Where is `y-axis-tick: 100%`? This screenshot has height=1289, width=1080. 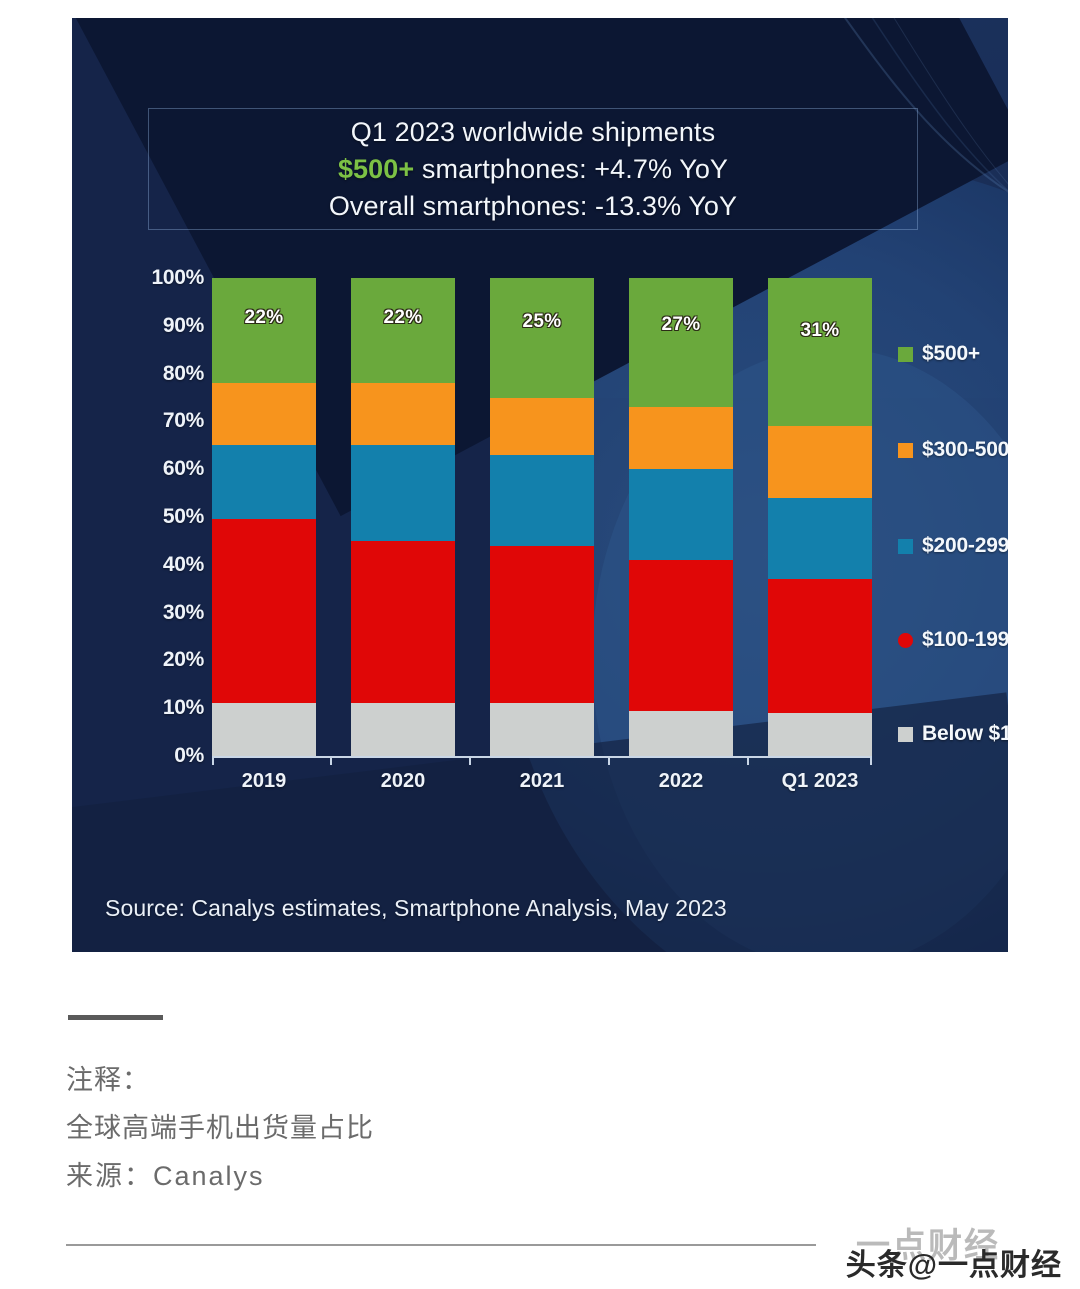
y-axis-tick: 100% is located at coordinates (177, 277).